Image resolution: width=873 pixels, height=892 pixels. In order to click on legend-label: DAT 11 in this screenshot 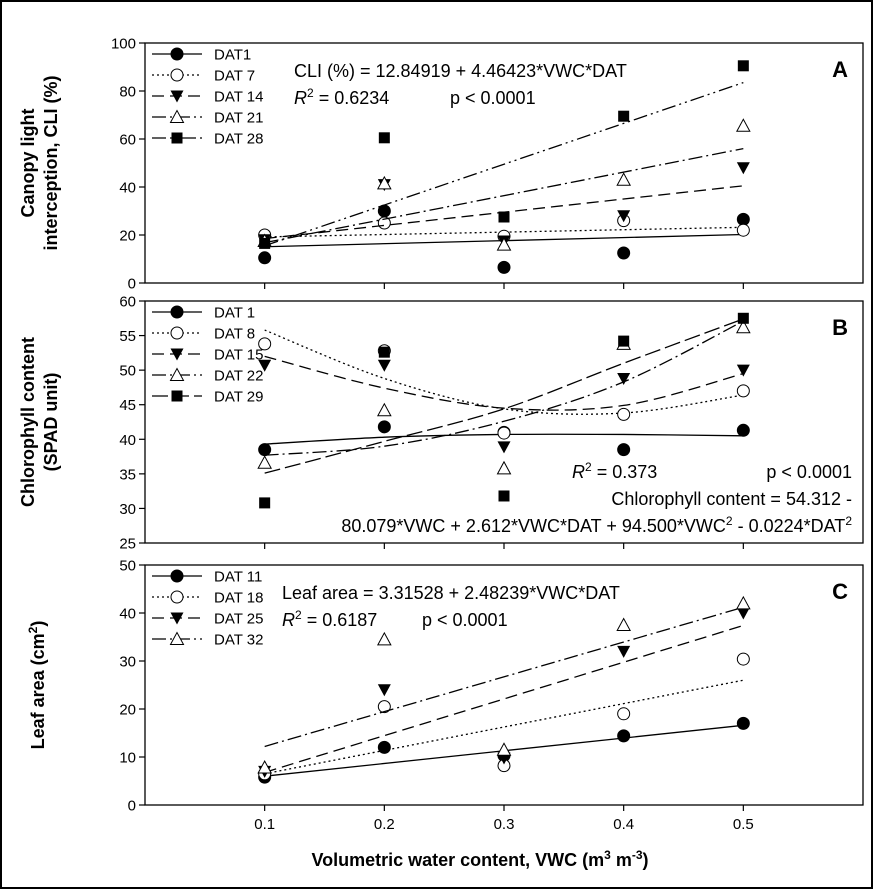, I will do `click(238, 577)`.